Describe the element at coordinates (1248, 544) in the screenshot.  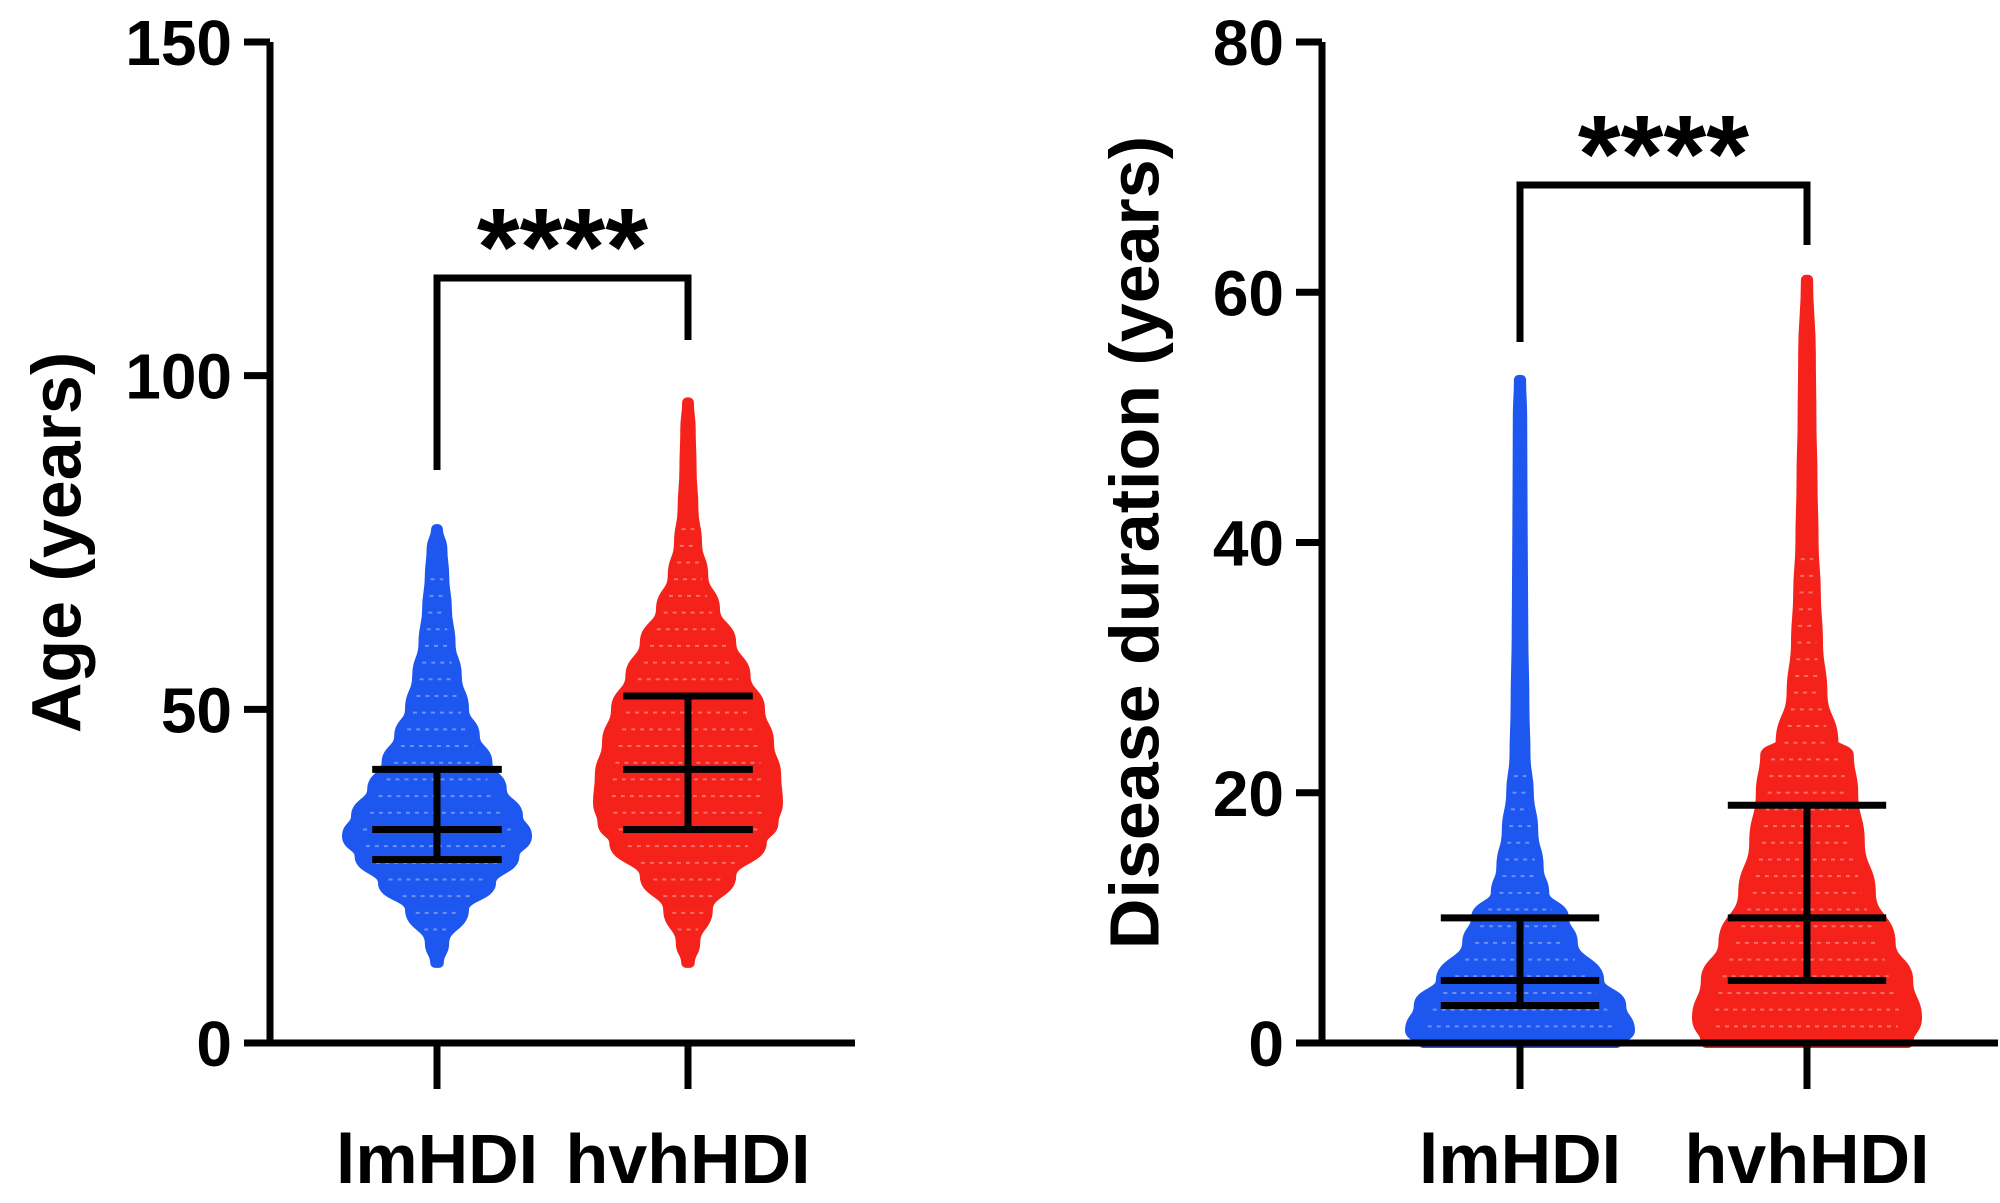
I see `y-tick-label: 40` at that location.